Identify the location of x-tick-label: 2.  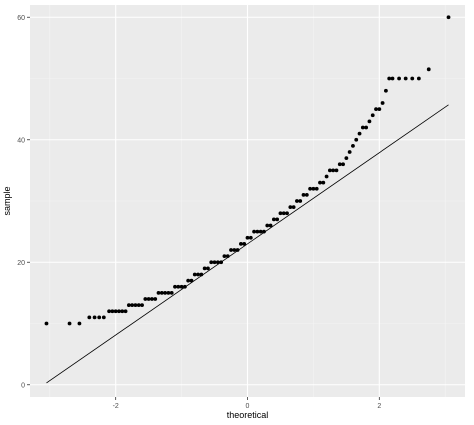
(379, 406).